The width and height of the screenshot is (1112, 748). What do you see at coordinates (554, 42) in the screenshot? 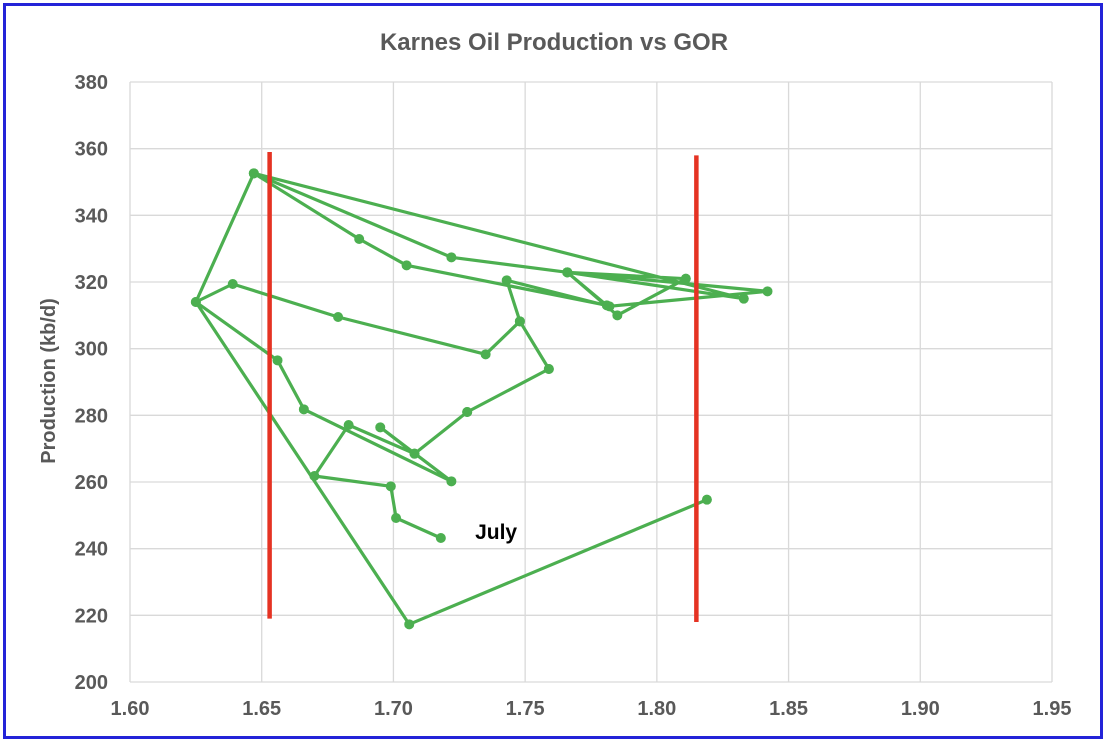
I see `chart-title: Karnes Oil Production vs GOR` at bounding box center [554, 42].